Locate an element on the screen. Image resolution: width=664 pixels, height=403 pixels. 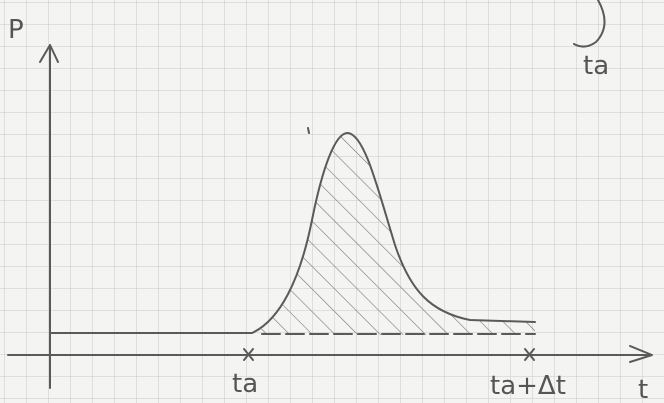
y-axis-label: P is located at coordinates (16, 30).